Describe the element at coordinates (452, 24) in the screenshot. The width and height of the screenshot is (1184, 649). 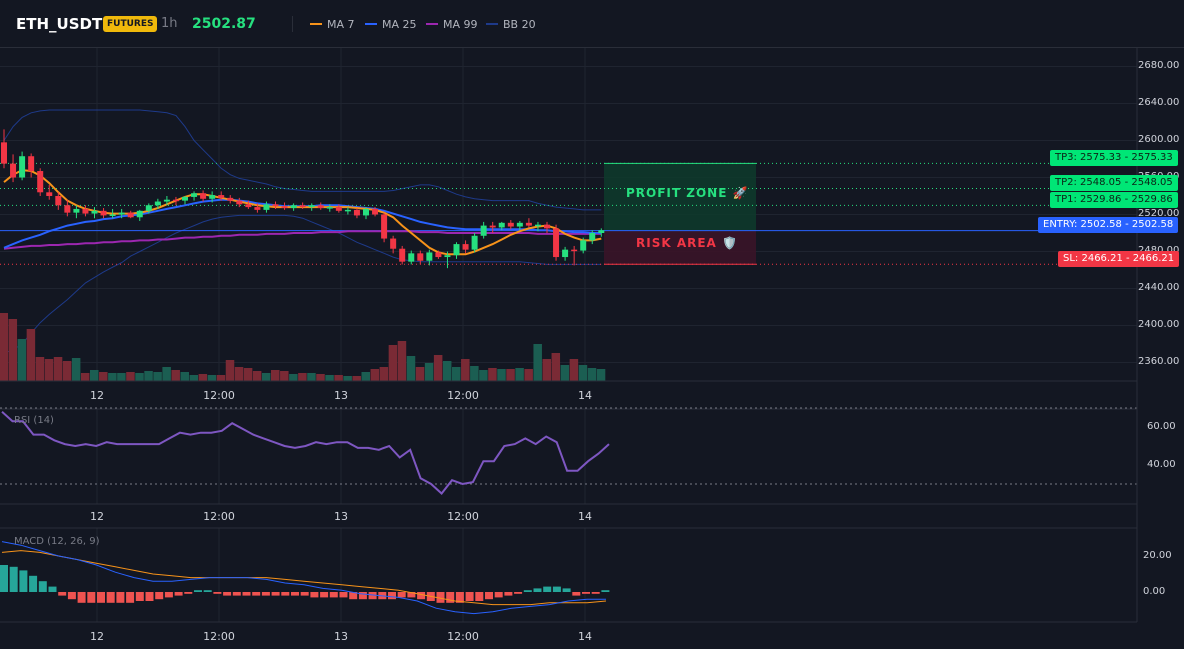
I see `legend-item-ma99: MA 99` at that location.